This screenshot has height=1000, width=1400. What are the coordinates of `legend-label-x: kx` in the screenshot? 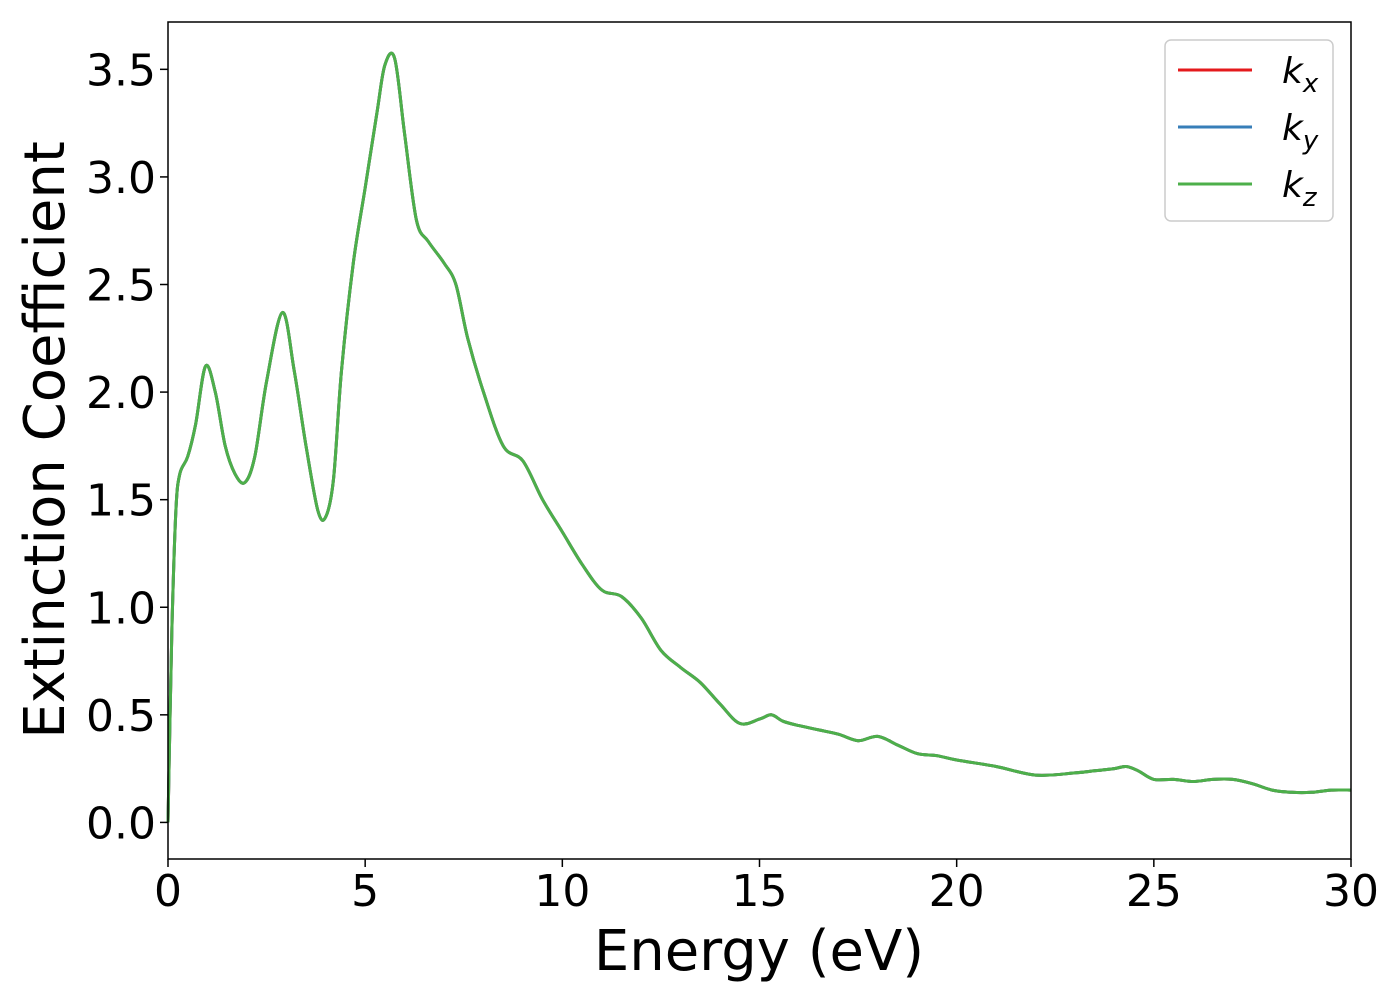 It's located at (1300, 75).